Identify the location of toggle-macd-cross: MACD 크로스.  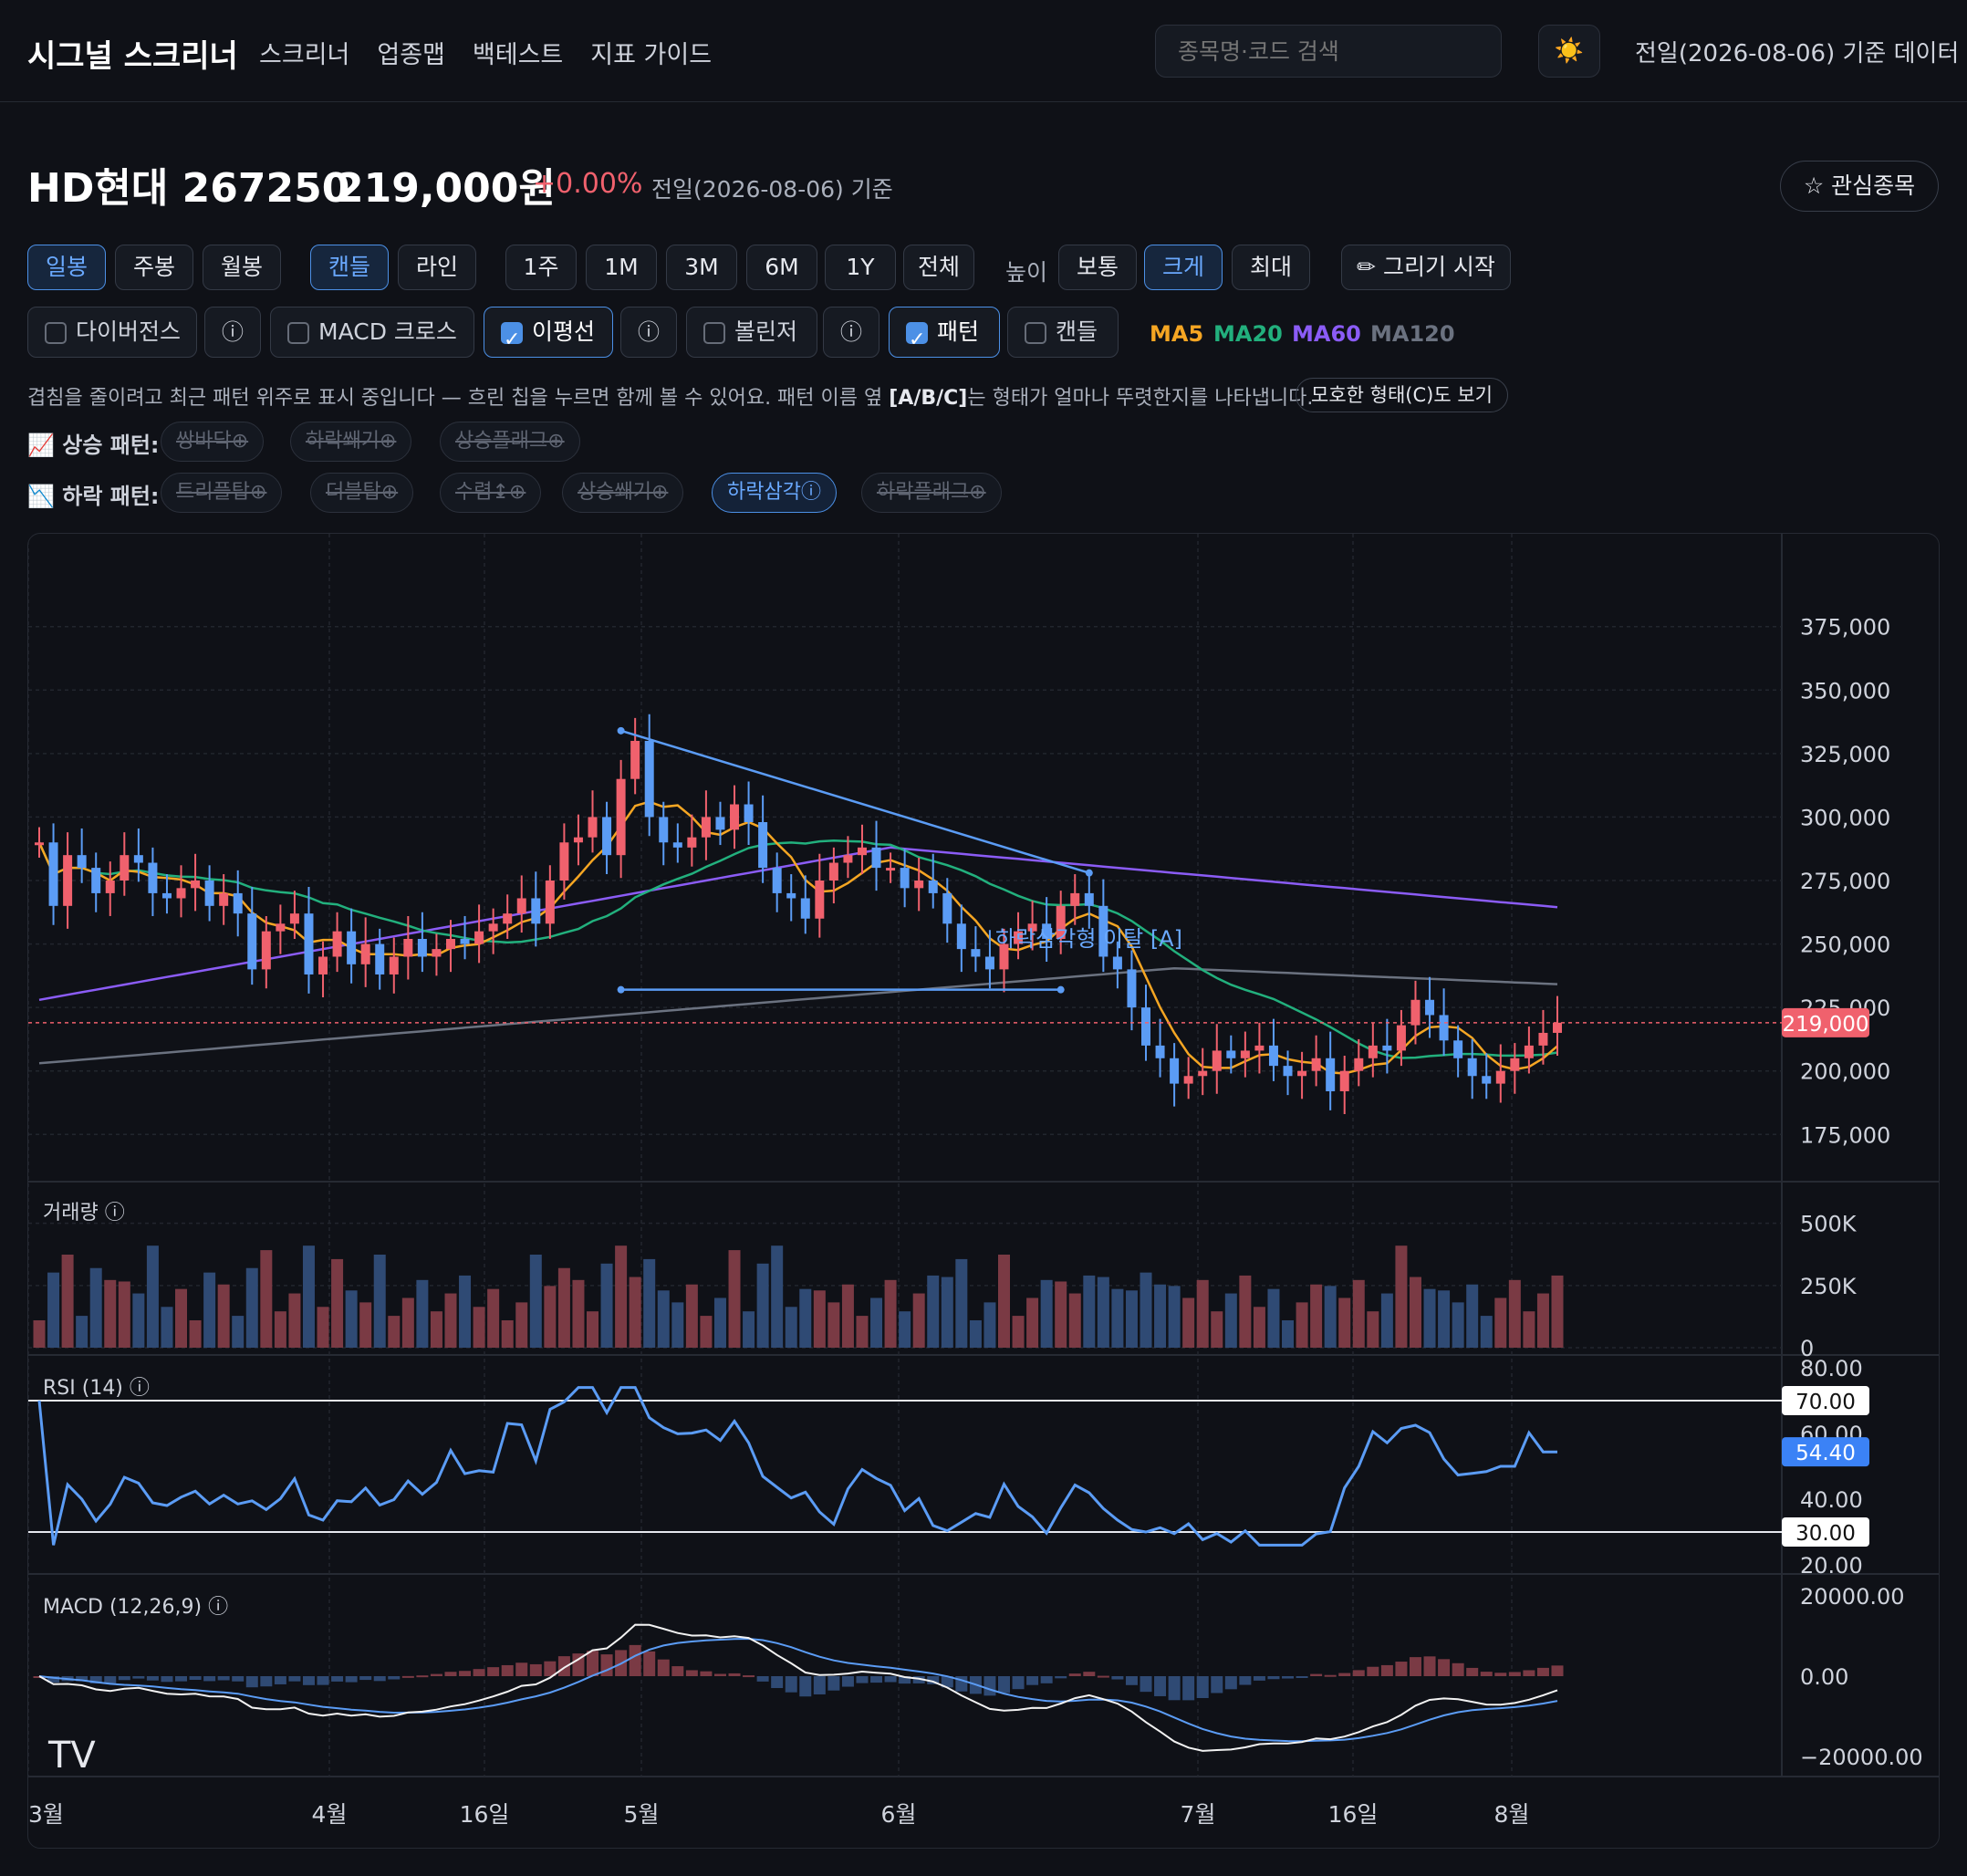
(372, 332).